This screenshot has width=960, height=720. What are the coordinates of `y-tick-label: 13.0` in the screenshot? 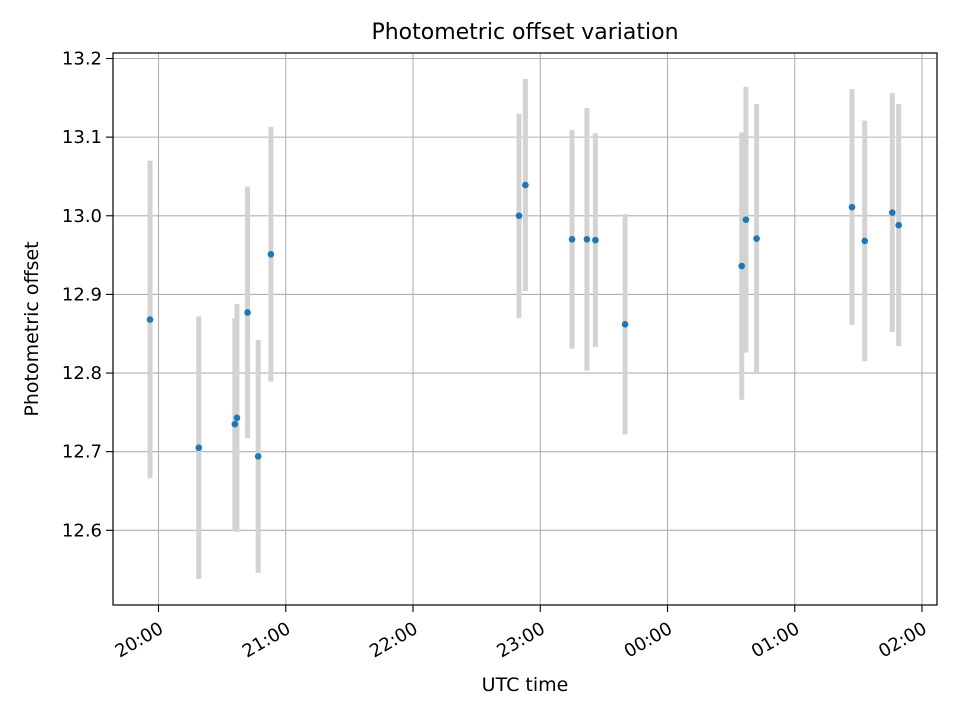 It's located at (82, 216).